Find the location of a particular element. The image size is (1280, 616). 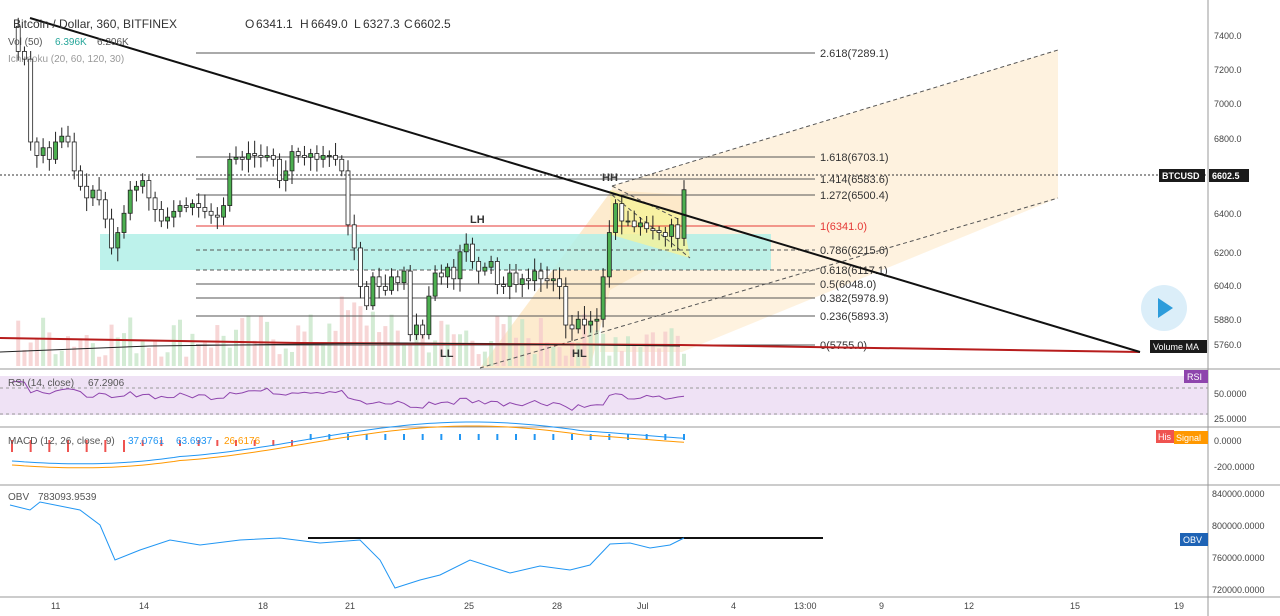

flag-lower-line is located at coordinates (651, 226).